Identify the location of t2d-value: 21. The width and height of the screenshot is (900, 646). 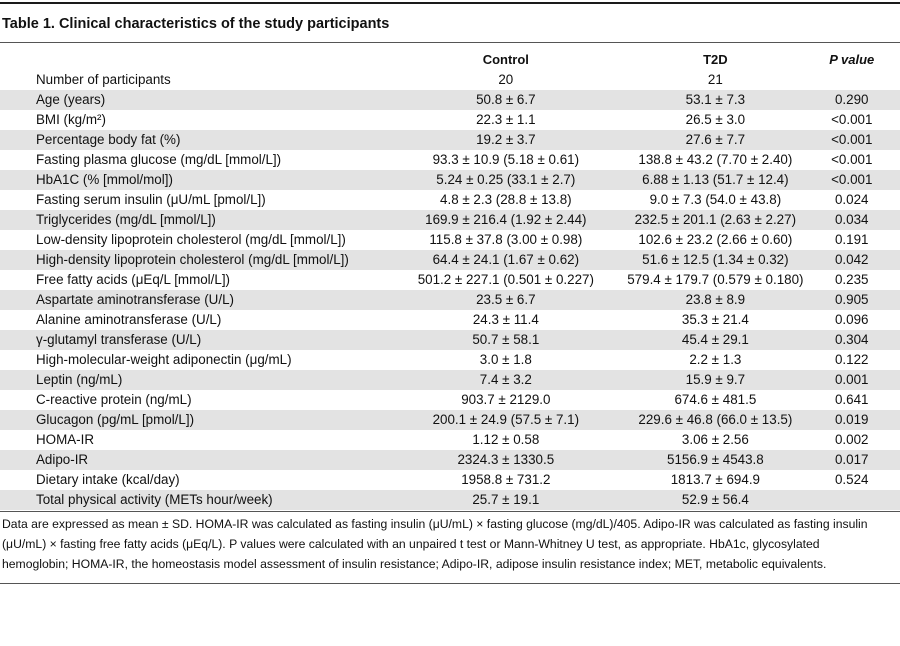
(715, 80).